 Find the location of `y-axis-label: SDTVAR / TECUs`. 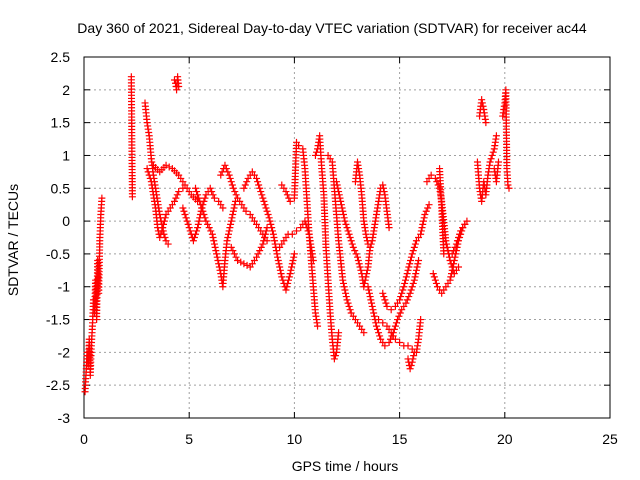

y-axis-label: SDTVAR / TECUs is located at coordinates (13, 240).